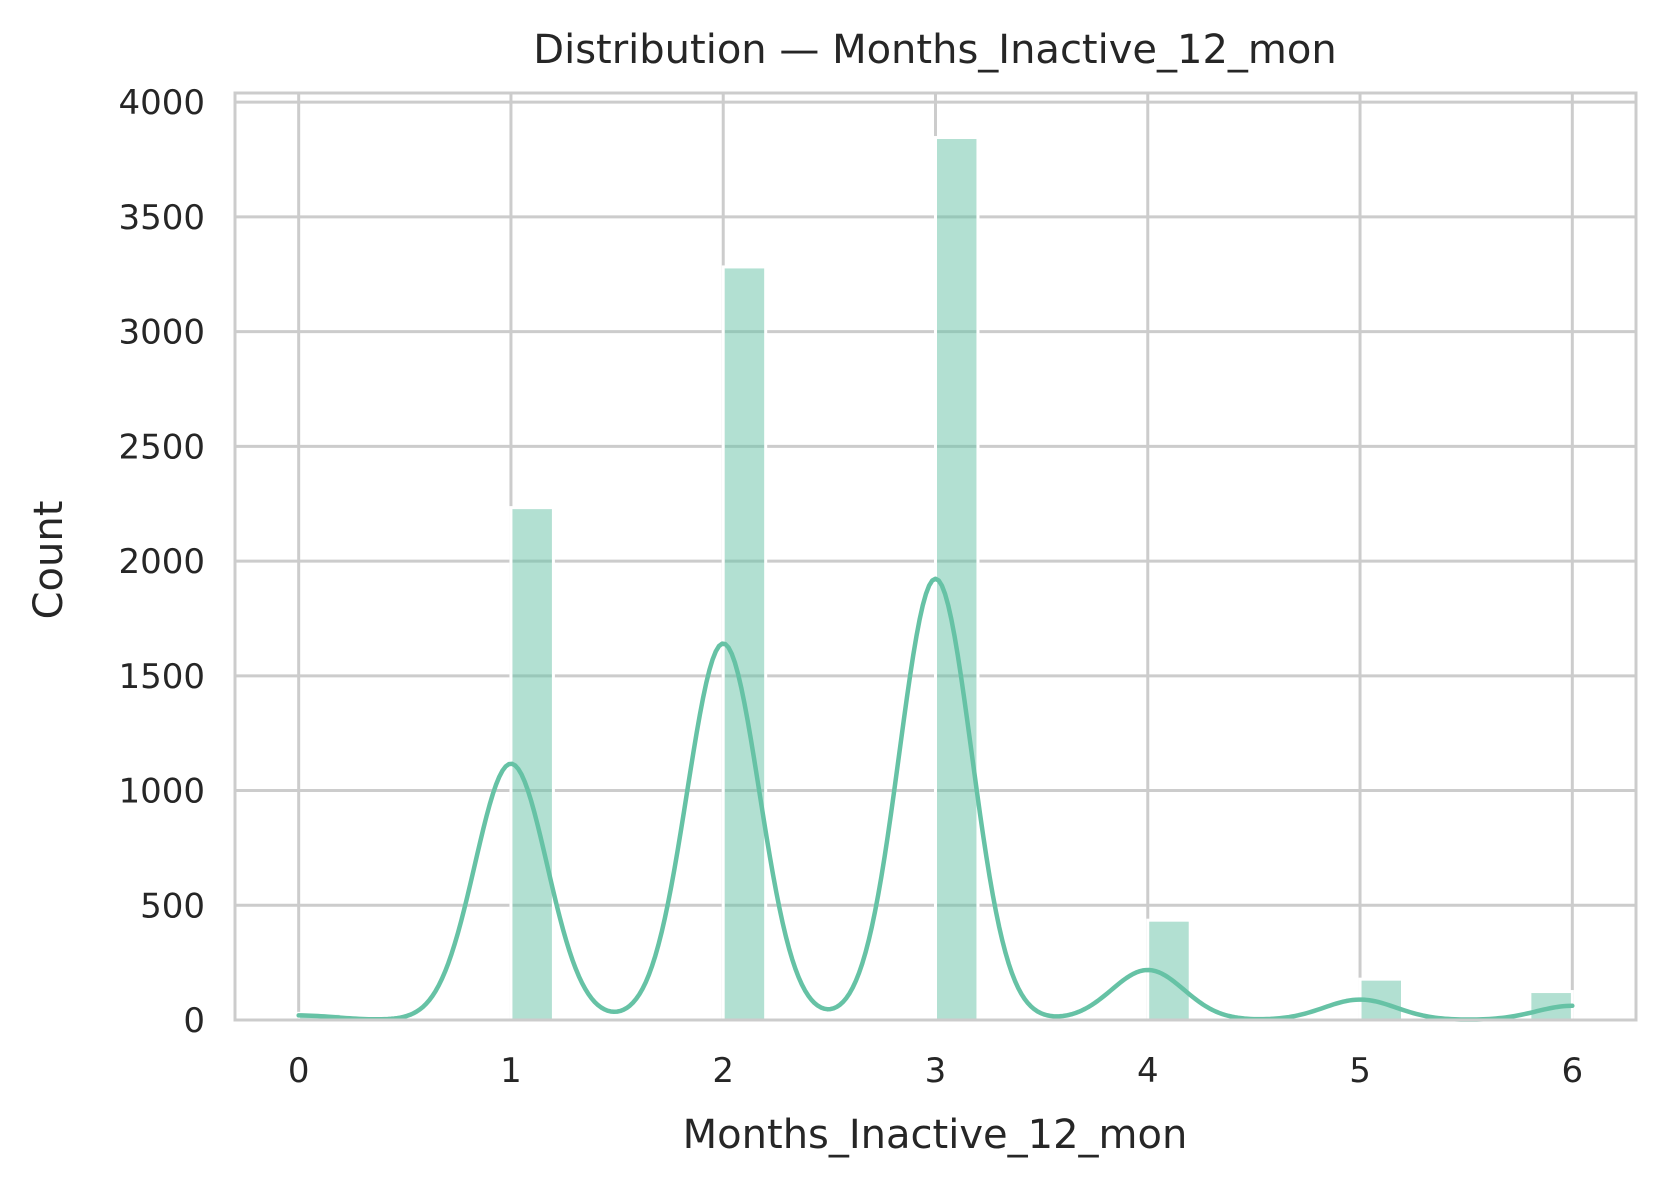 This screenshot has height=1188, width=1659. What do you see at coordinates (161, 677) in the screenshot?
I see `y-tick-label: 1500` at bounding box center [161, 677].